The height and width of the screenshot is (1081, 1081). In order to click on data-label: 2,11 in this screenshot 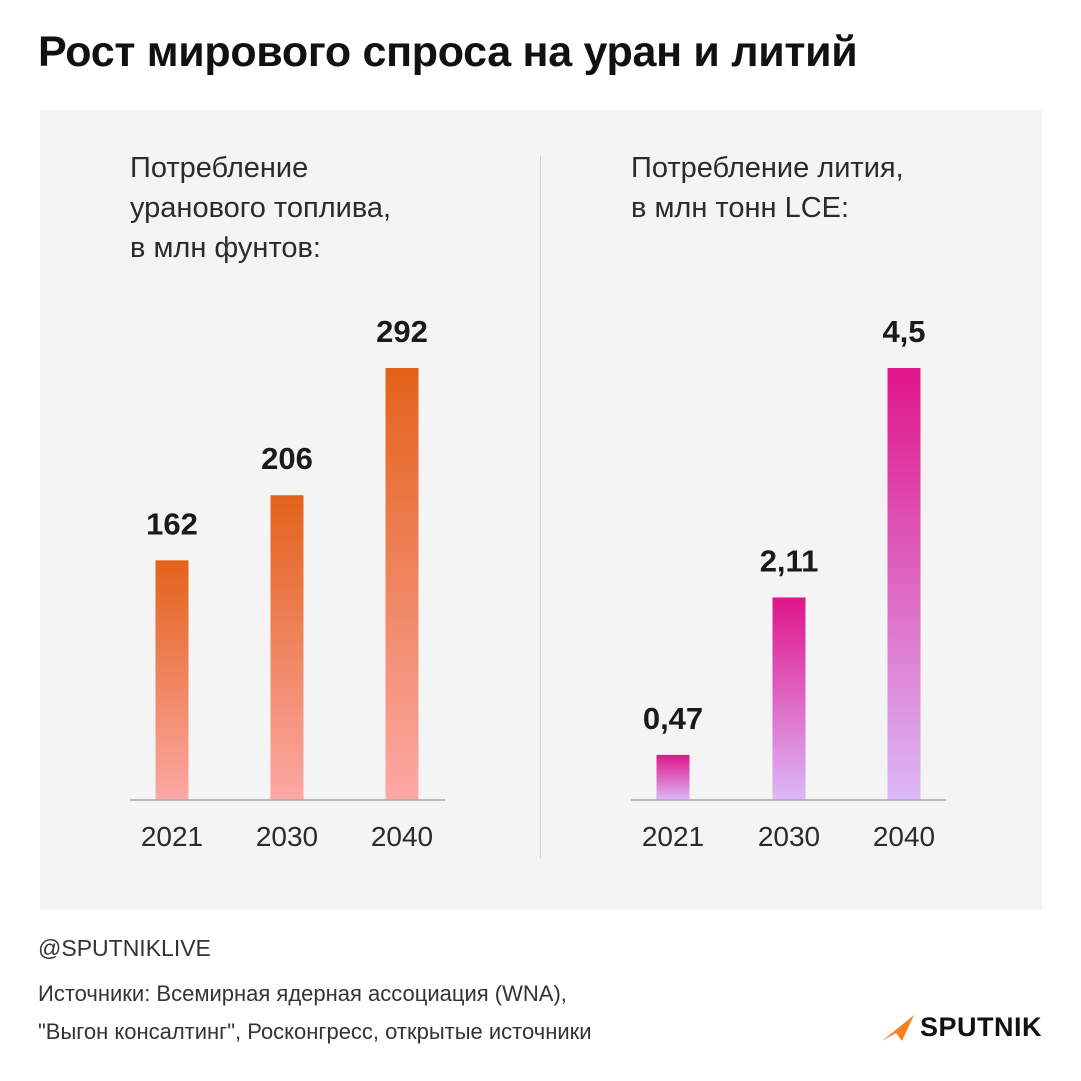, I will do `click(789, 560)`.